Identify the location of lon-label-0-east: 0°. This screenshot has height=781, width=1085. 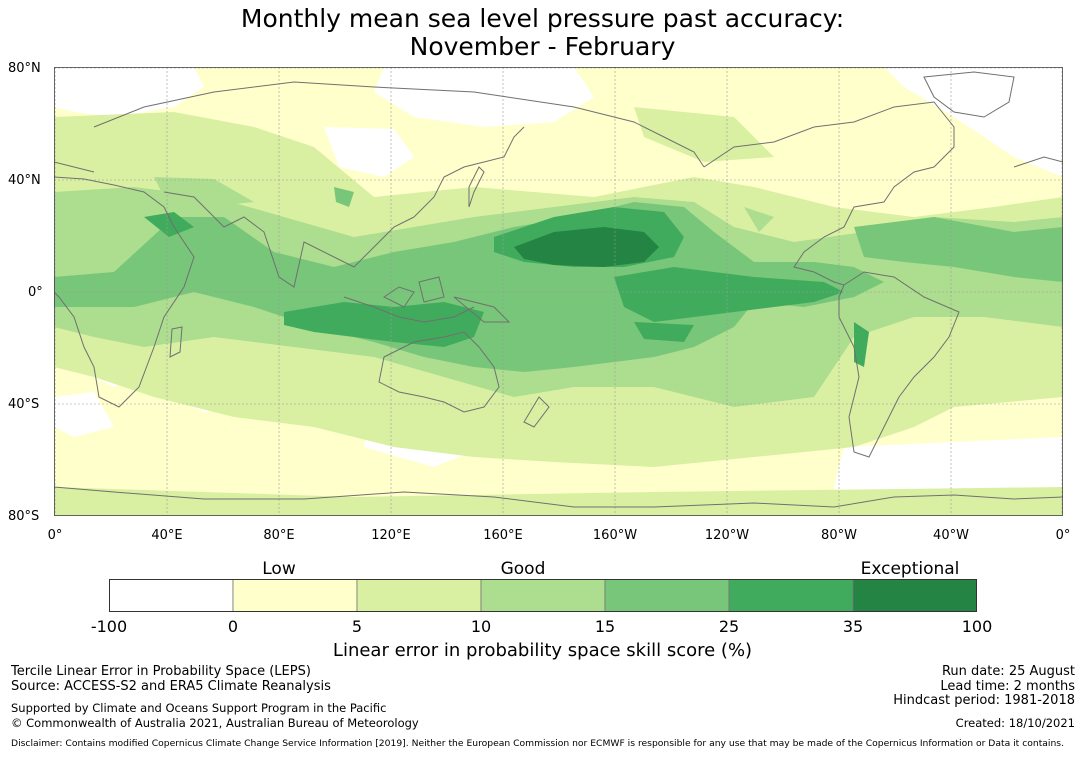
(1063, 535).